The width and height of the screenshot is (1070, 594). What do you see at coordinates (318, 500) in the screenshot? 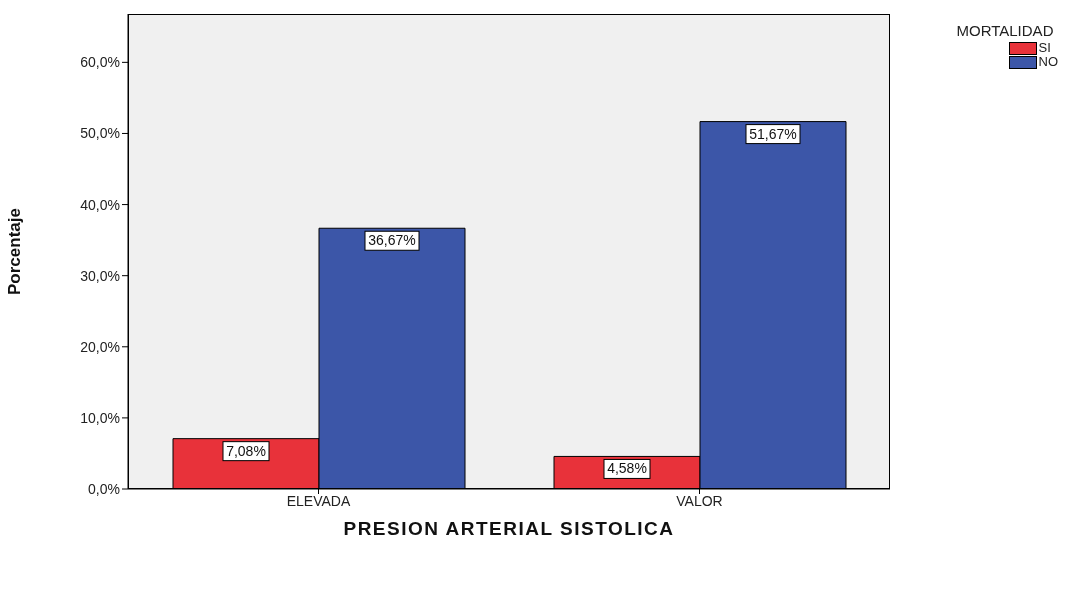
I see `x-tick-label: ELEVADA` at bounding box center [318, 500].